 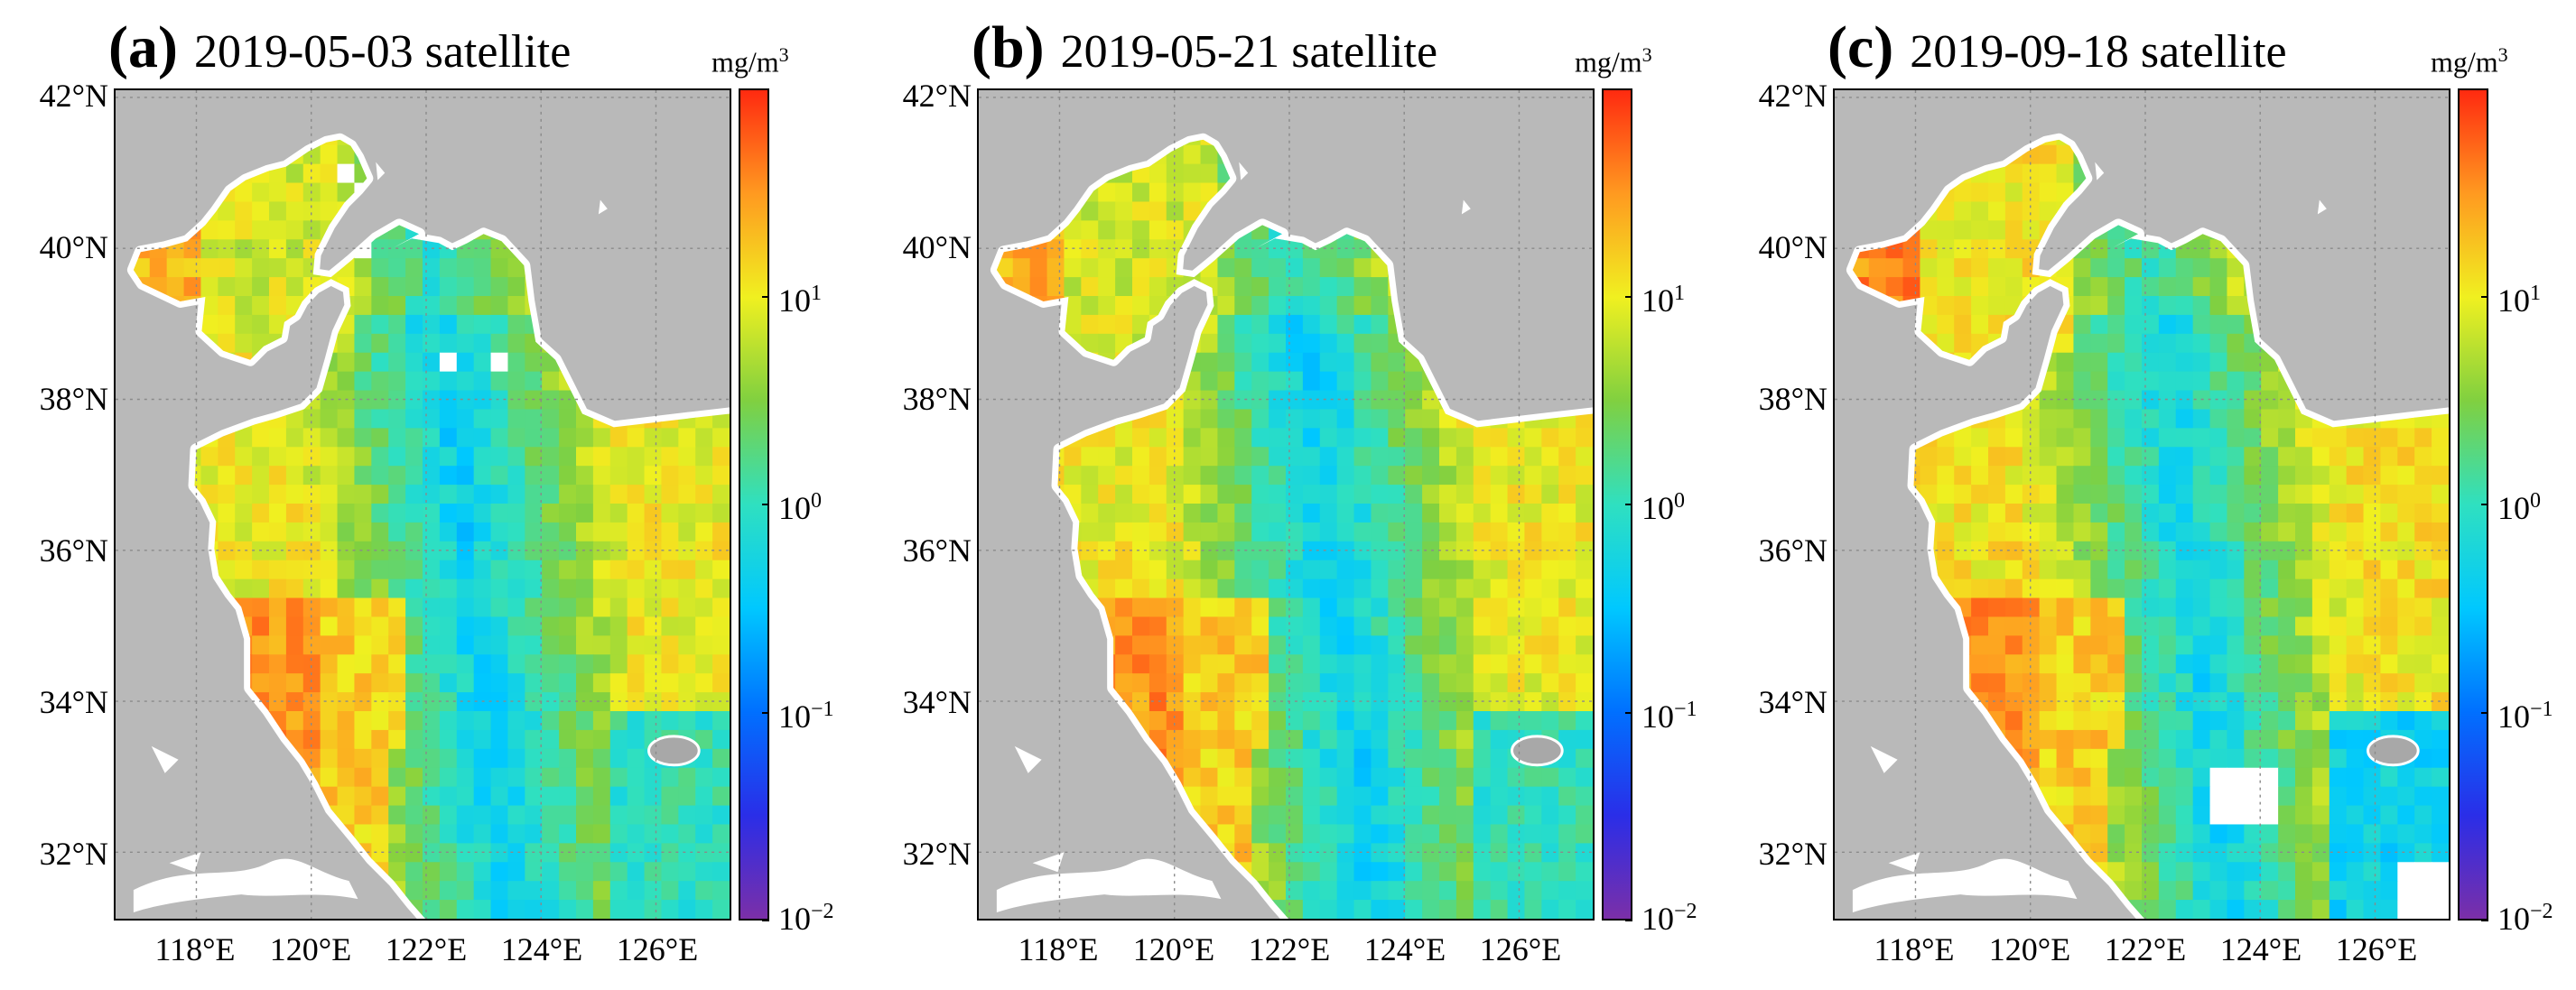 I want to click on longitude-tick-label: 118°E, so click(x=1058, y=949).